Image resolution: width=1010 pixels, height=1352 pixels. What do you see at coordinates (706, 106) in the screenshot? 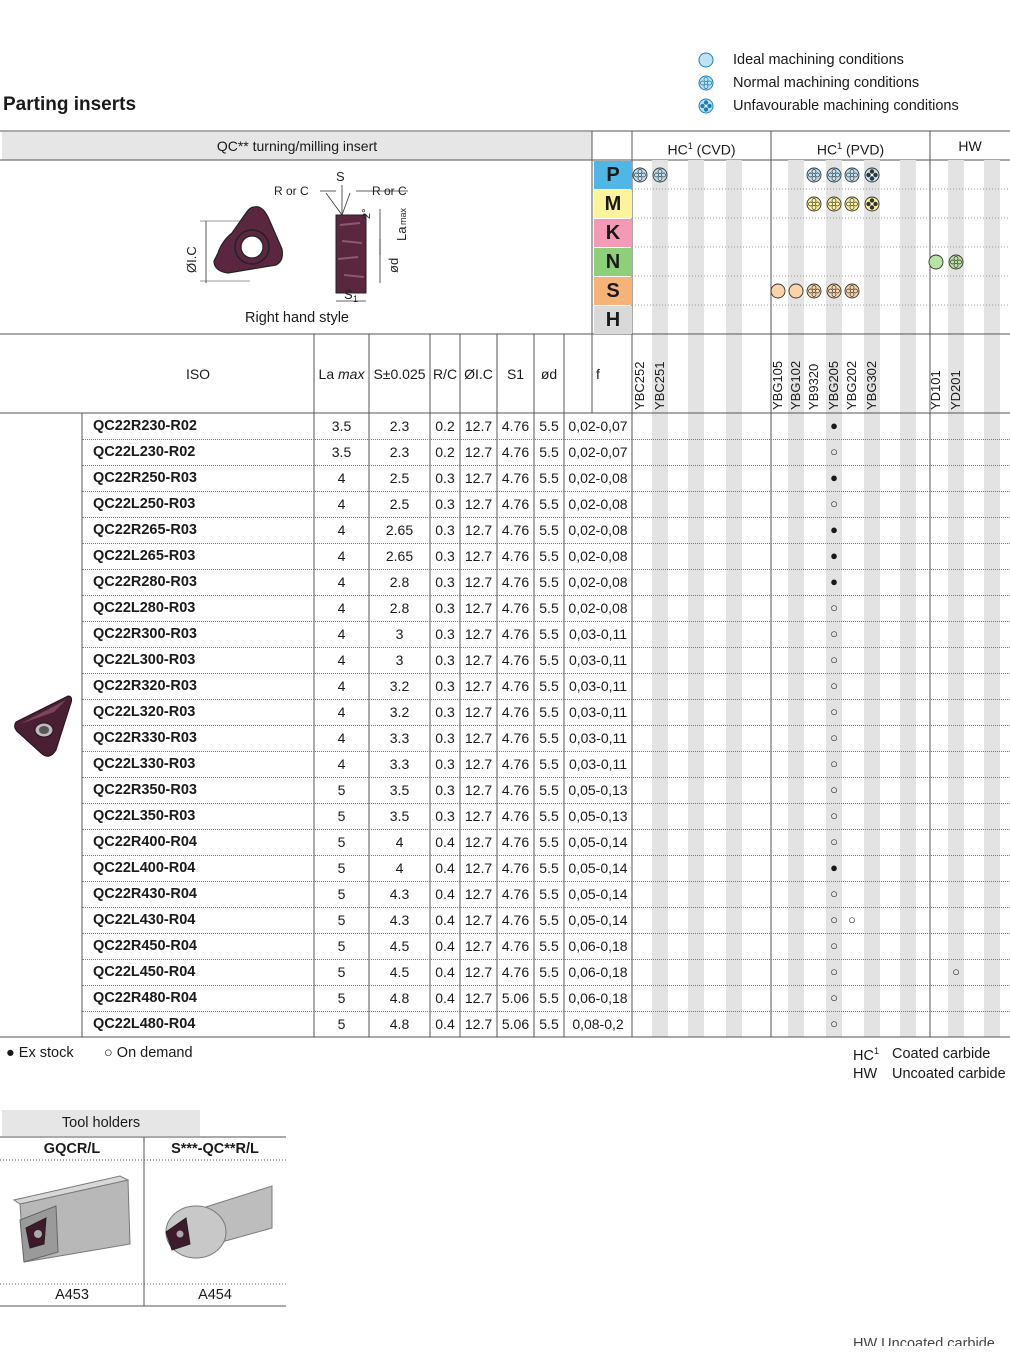
I see `unfavourable-flower-icon` at bounding box center [706, 106].